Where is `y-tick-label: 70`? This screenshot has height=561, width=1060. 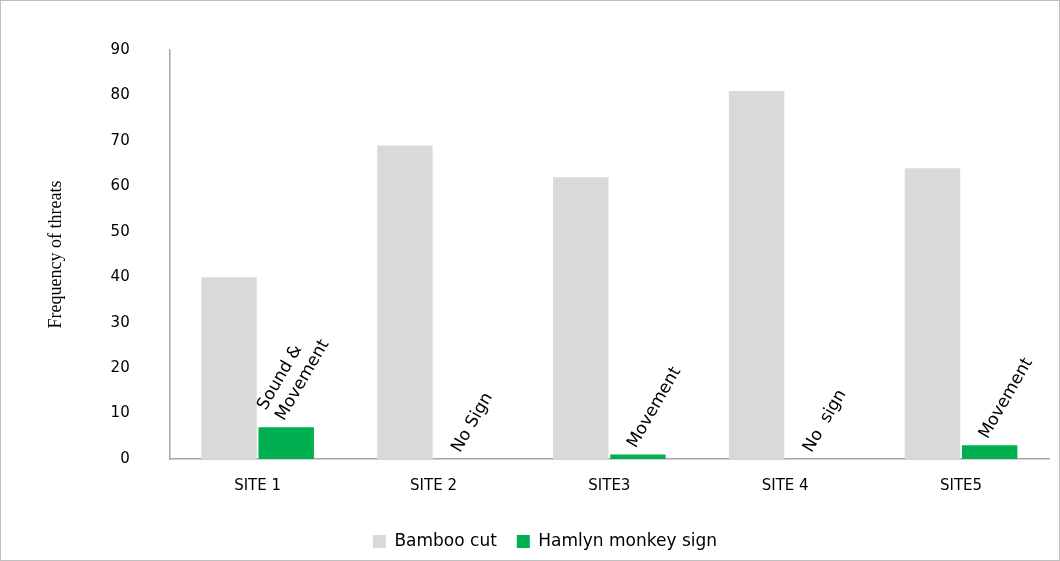
y-tick-label: 70 is located at coordinates (120, 139).